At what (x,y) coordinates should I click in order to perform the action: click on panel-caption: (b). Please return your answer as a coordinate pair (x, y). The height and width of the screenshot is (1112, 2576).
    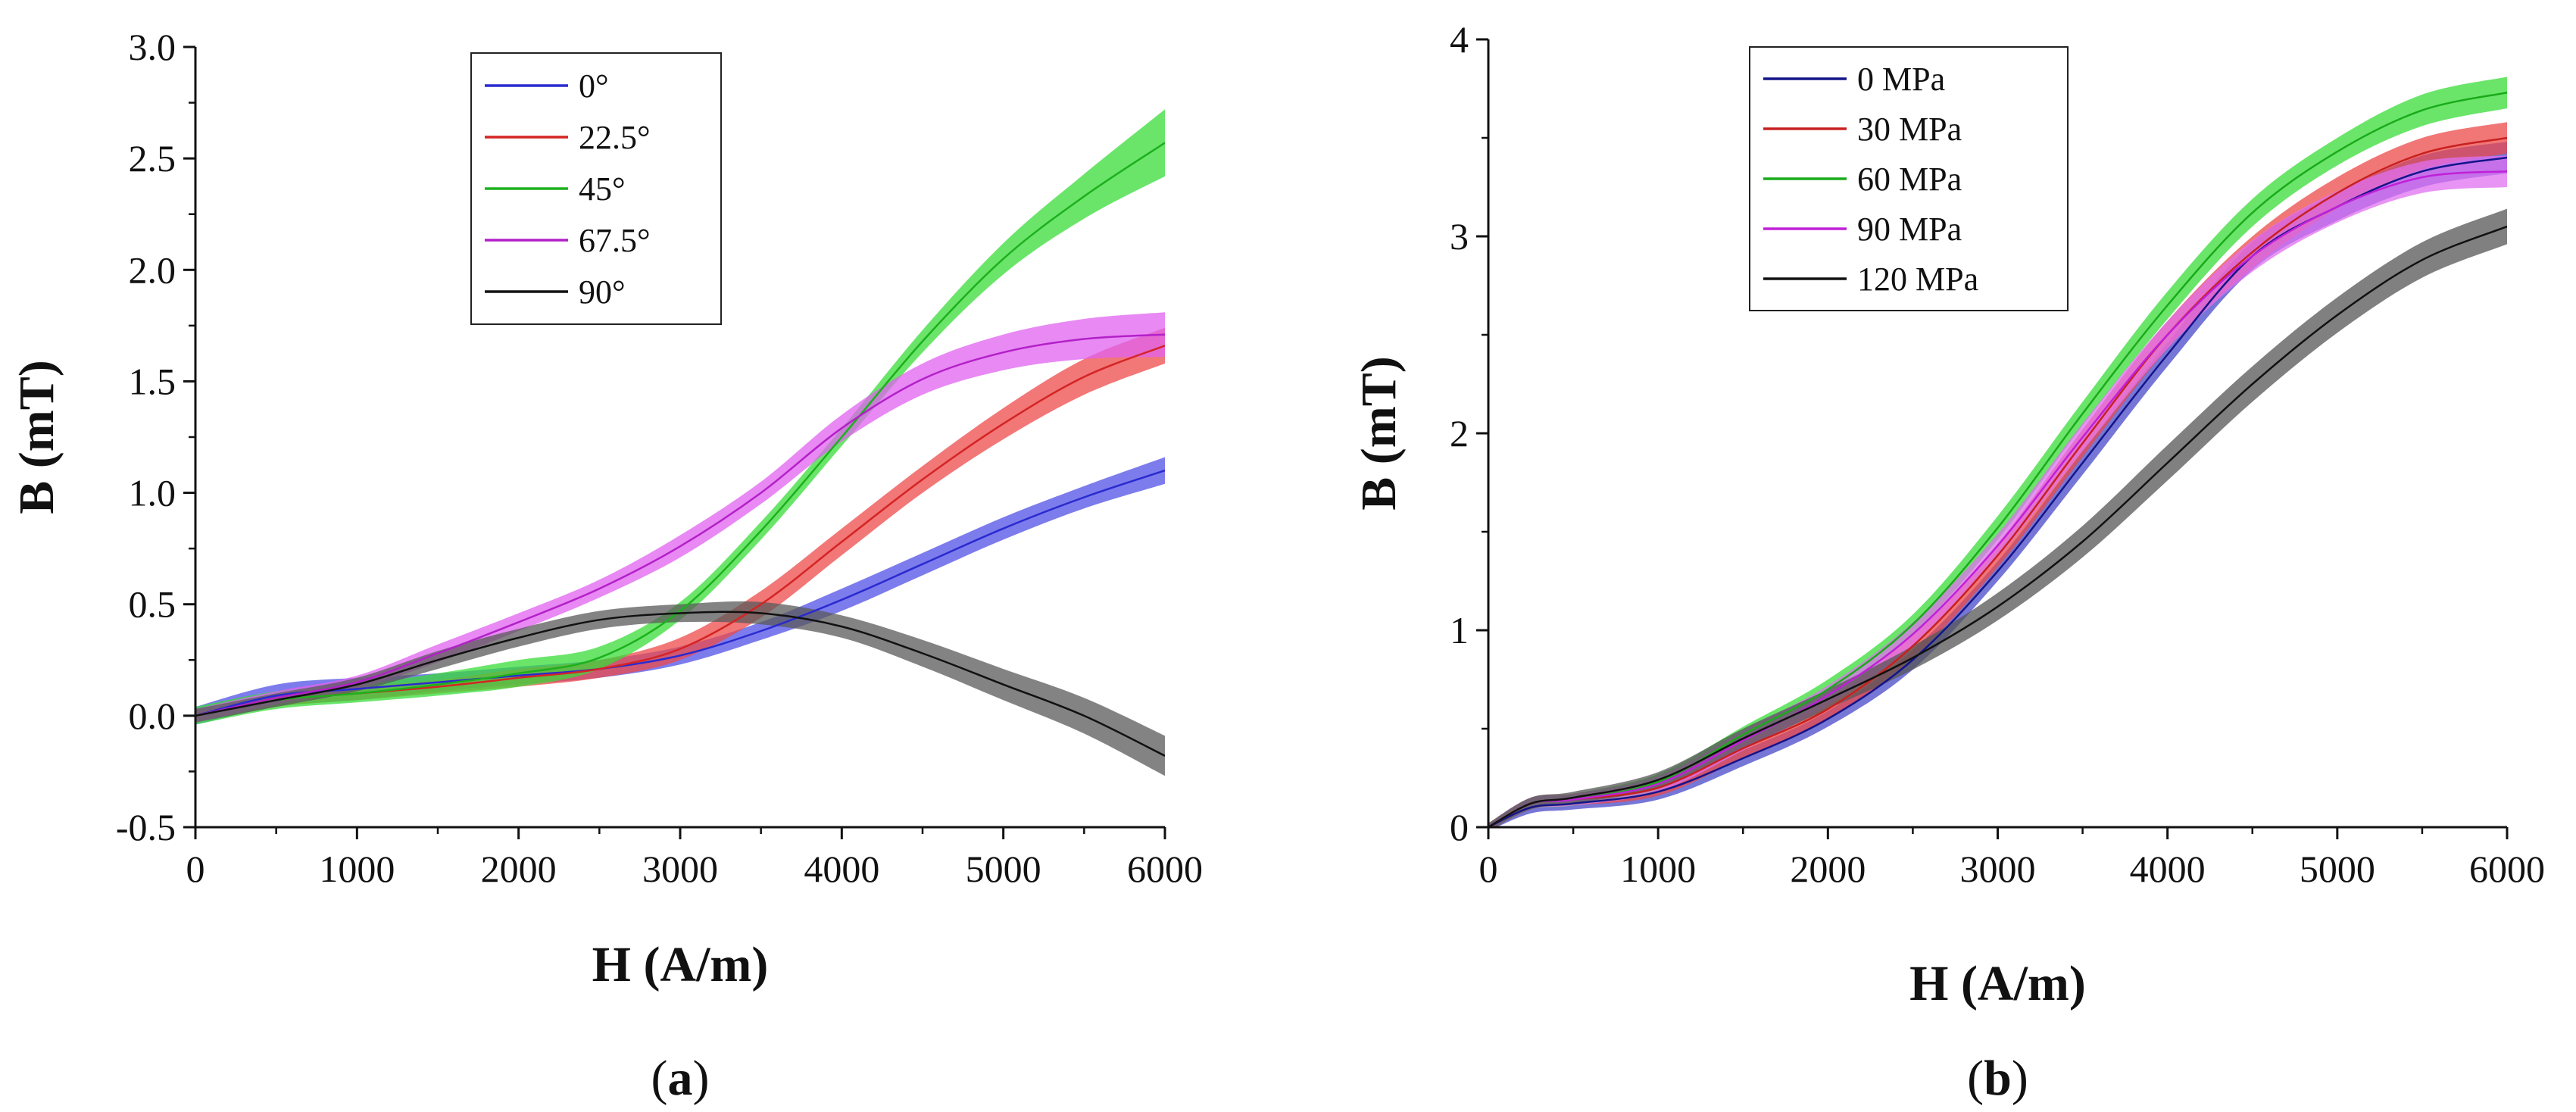
    Looking at the image, I should click on (1998, 1078).